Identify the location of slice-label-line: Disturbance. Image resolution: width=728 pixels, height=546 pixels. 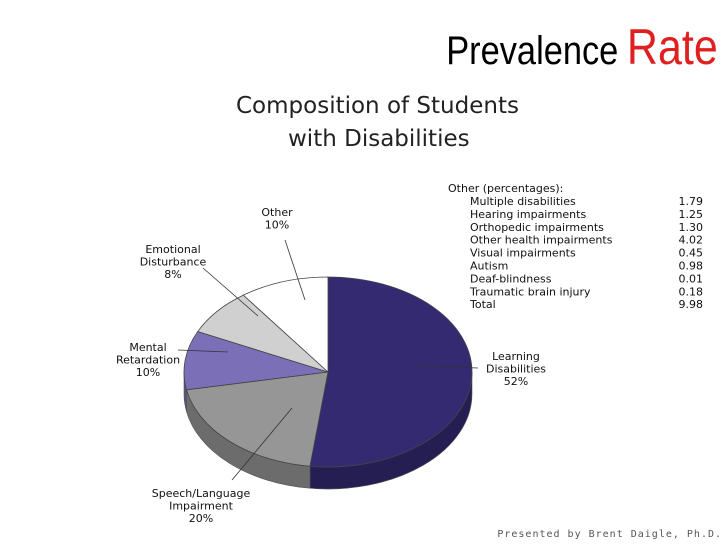
(173, 262).